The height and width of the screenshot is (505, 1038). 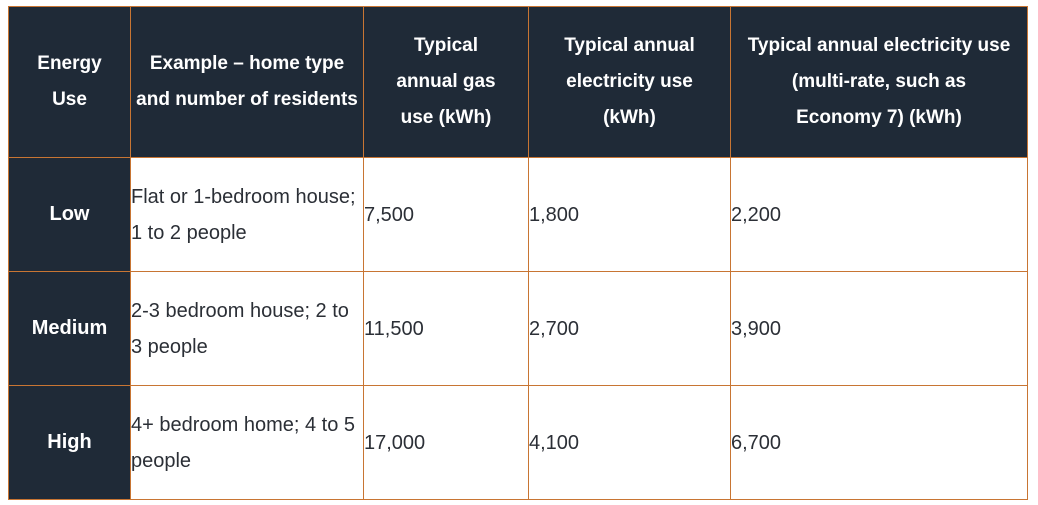 I want to click on row-electricity-cell: 2,700, so click(x=629, y=328).